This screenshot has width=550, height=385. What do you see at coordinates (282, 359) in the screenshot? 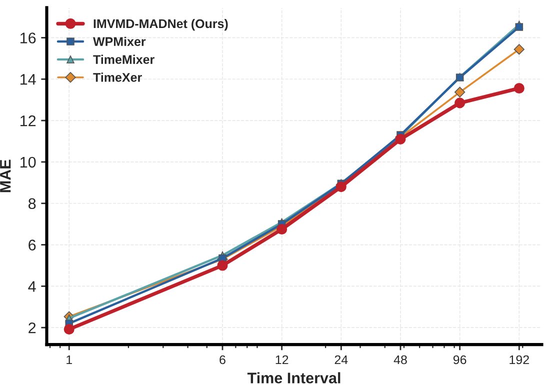
I see `x-tick-label: 12` at bounding box center [282, 359].